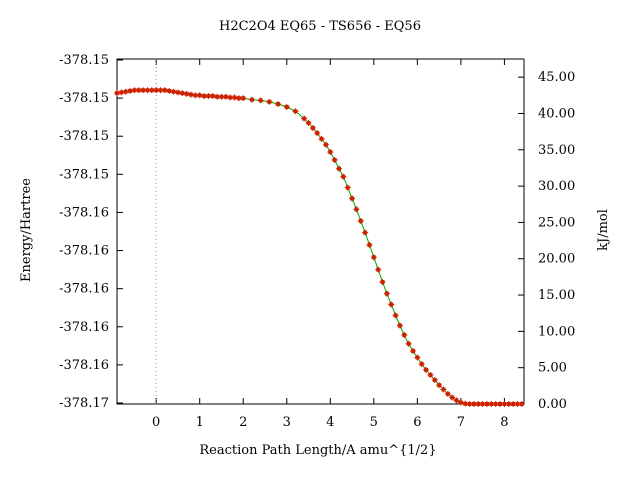 The height and width of the screenshot is (480, 640). Describe the element at coordinates (504, 422) in the screenshot. I see `x-tick-label-8: 8` at that location.